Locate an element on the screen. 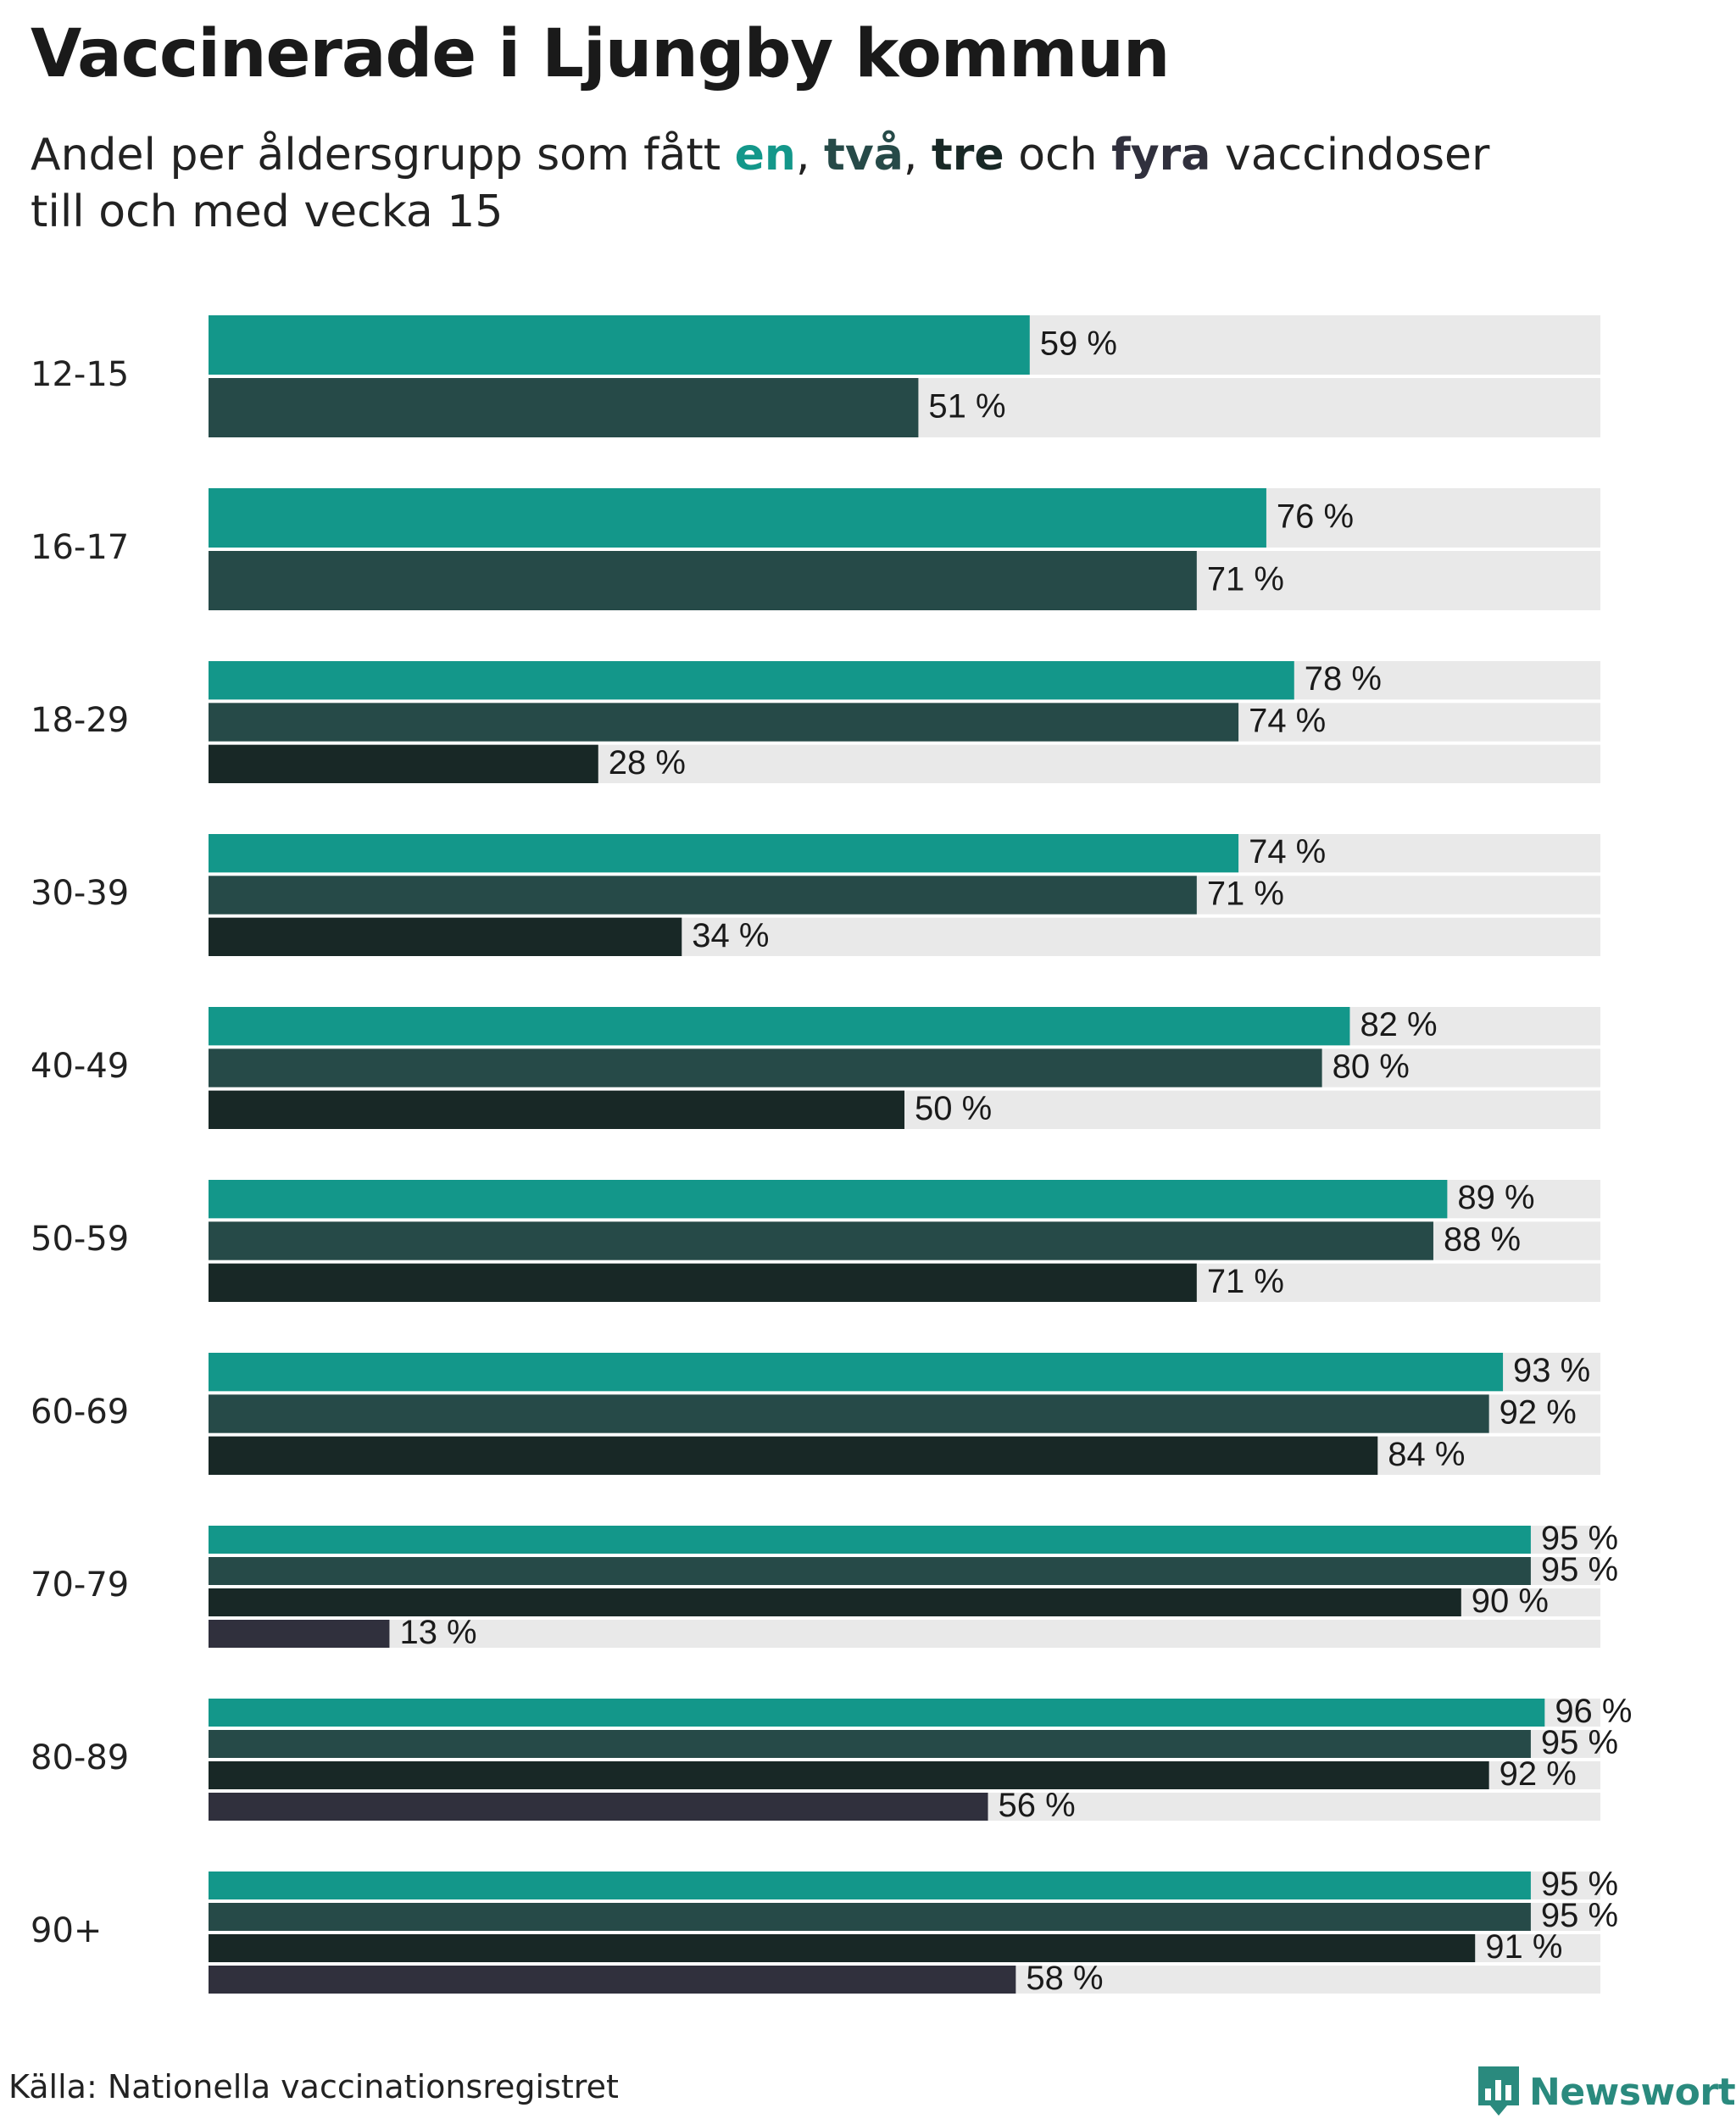 The height and width of the screenshot is (2119, 1736). bar-value-label: 89 % is located at coordinates (1495, 1198).